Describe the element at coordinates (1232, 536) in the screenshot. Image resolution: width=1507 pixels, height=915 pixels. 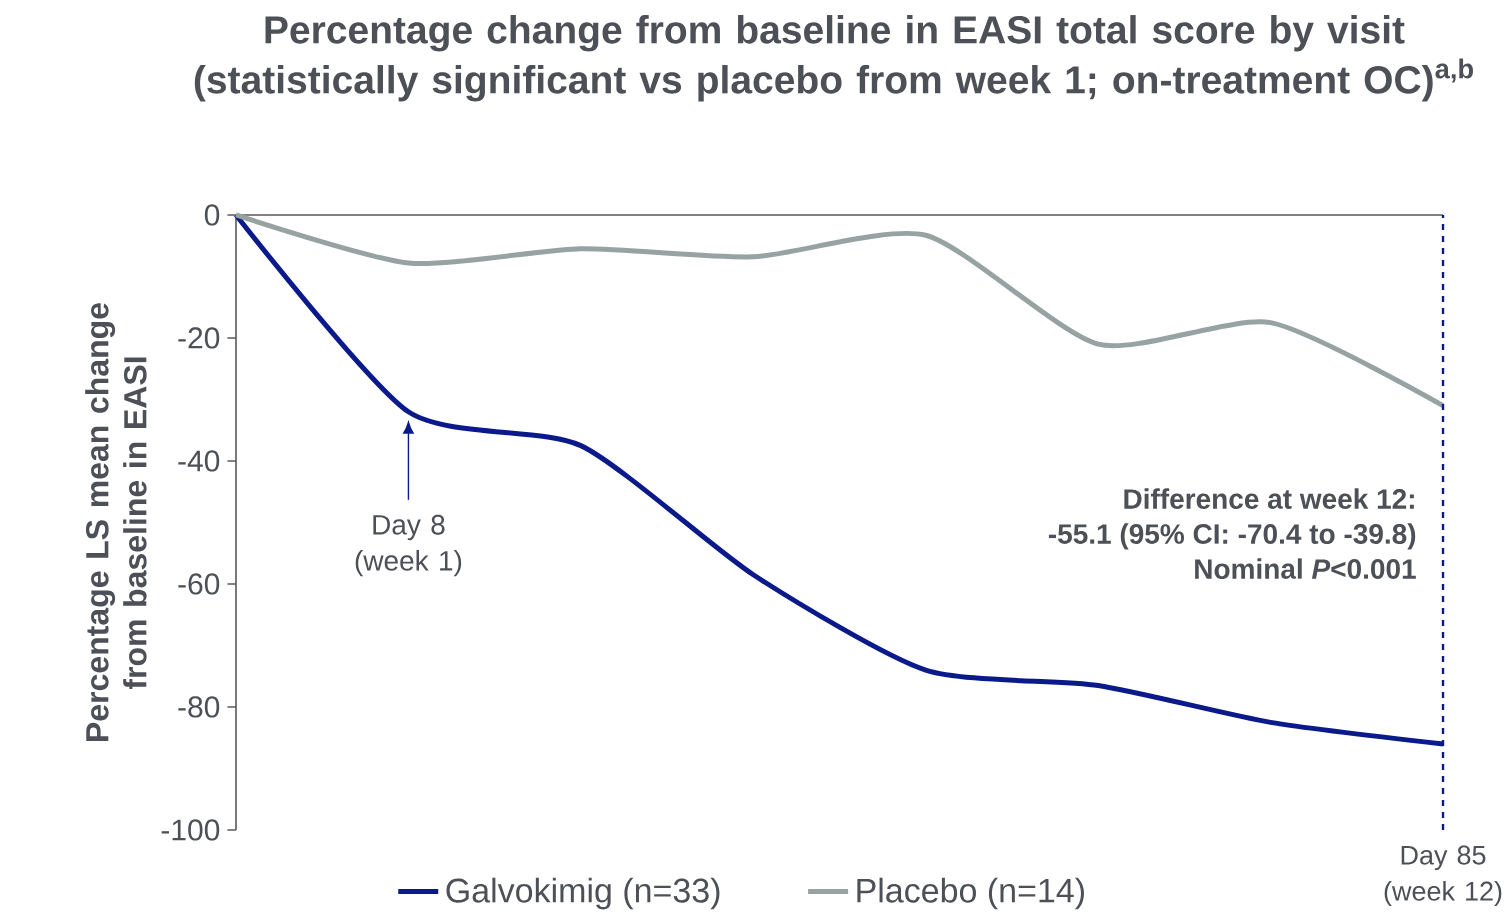
I see `annotation: -55.1 (95% CI: -70.4 to -39.8)` at that location.